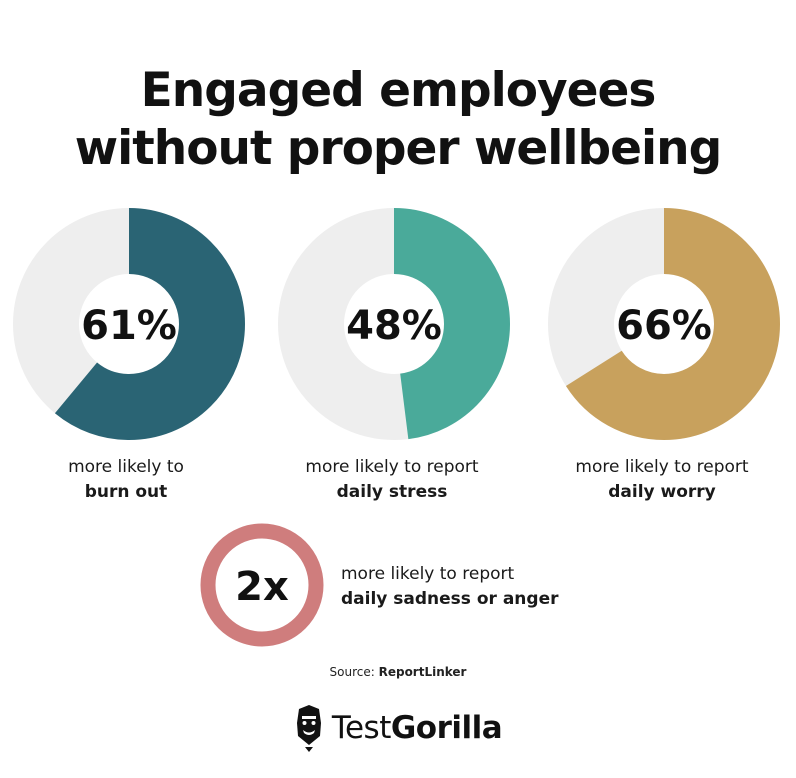 This screenshot has width=796, height=778. Describe the element at coordinates (446, 728) in the screenshot. I see `logo-text-bold: Gorilla` at that location.